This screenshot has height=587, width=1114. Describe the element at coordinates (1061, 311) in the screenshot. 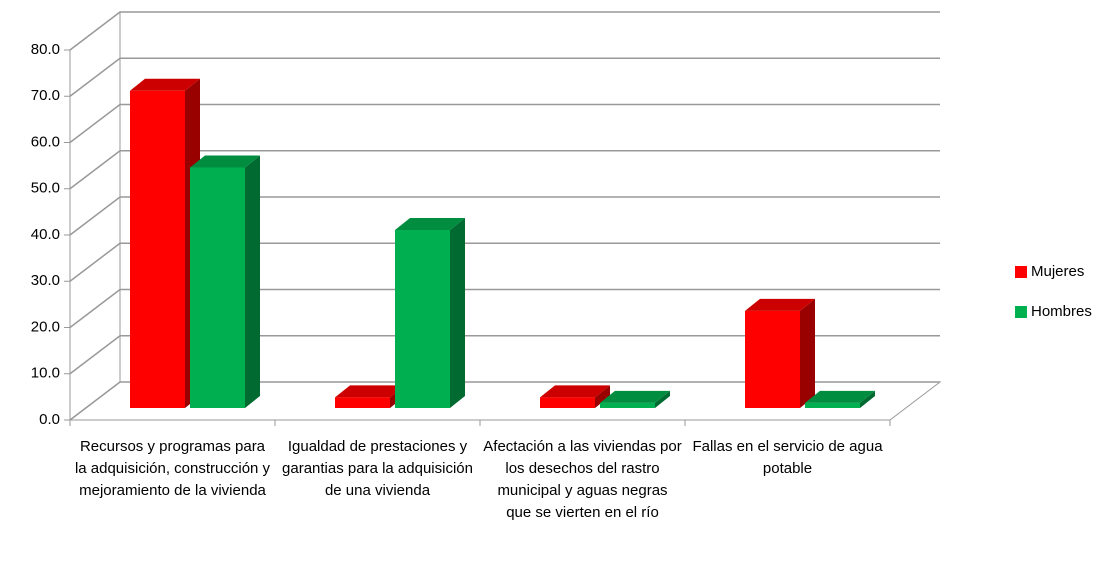

I see `legend-label: Hombres` at that location.